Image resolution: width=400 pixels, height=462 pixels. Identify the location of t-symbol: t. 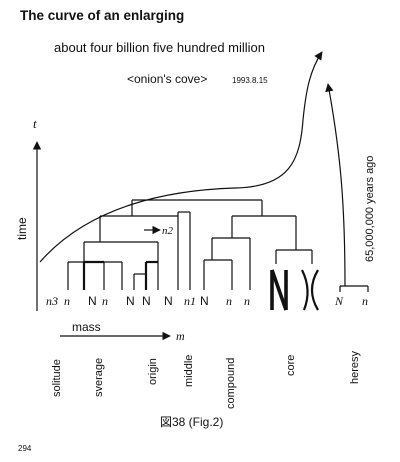
(35, 123).